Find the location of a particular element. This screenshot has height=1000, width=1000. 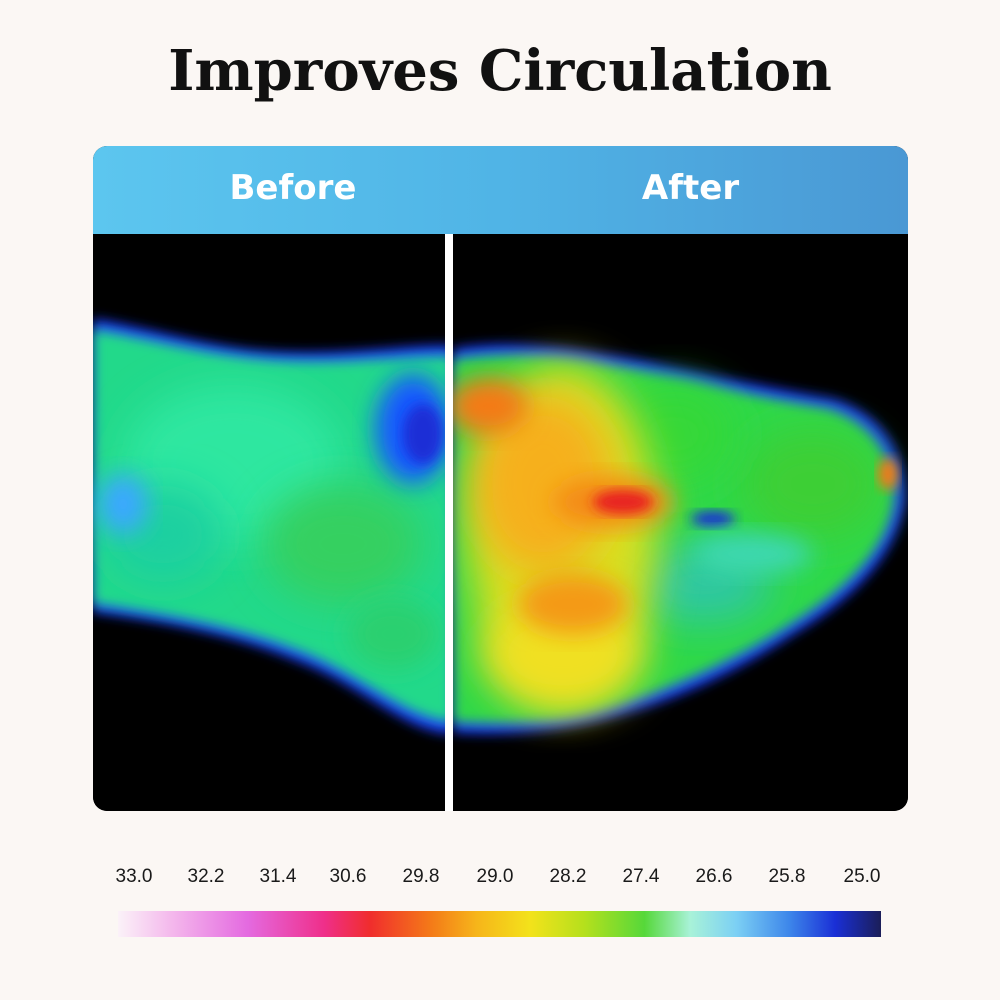

scale-label: 29.8 is located at coordinates (421, 876).